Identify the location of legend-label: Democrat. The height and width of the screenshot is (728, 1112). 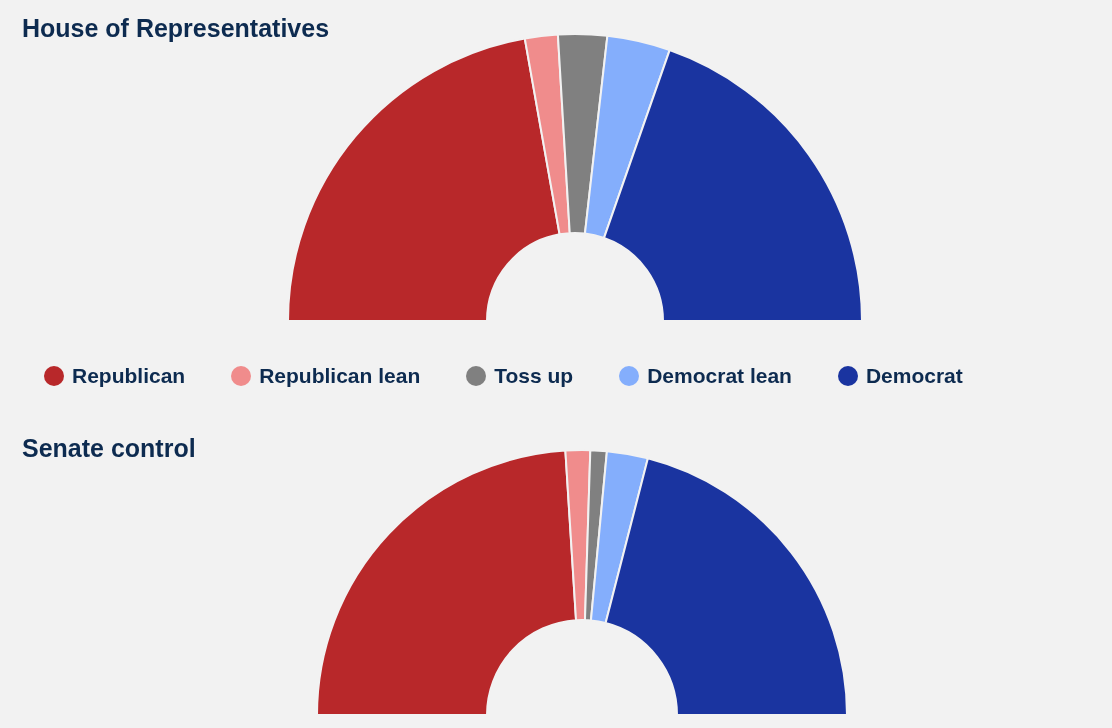
(914, 376).